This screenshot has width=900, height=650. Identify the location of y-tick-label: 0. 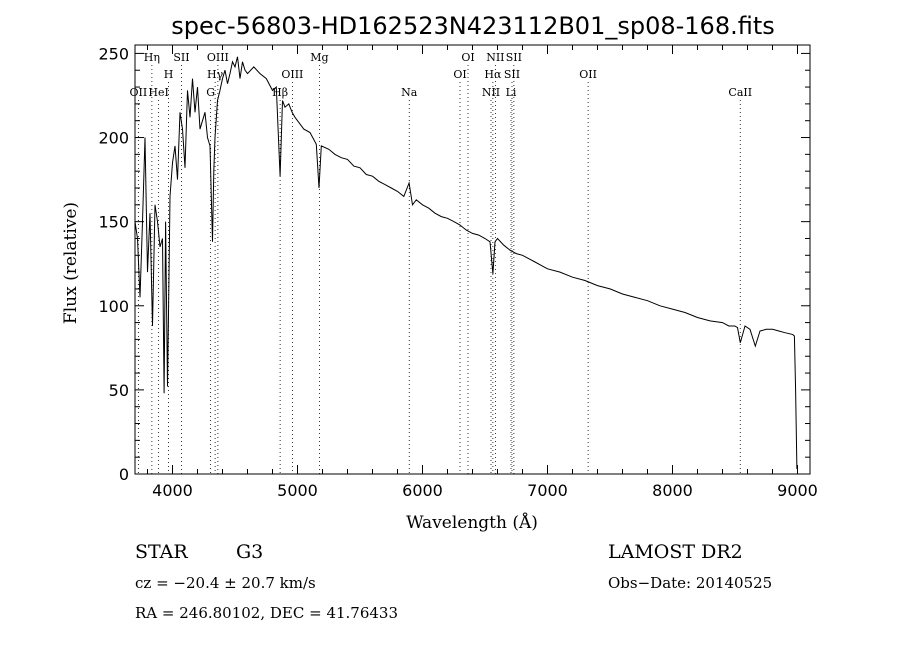
(124, 474).